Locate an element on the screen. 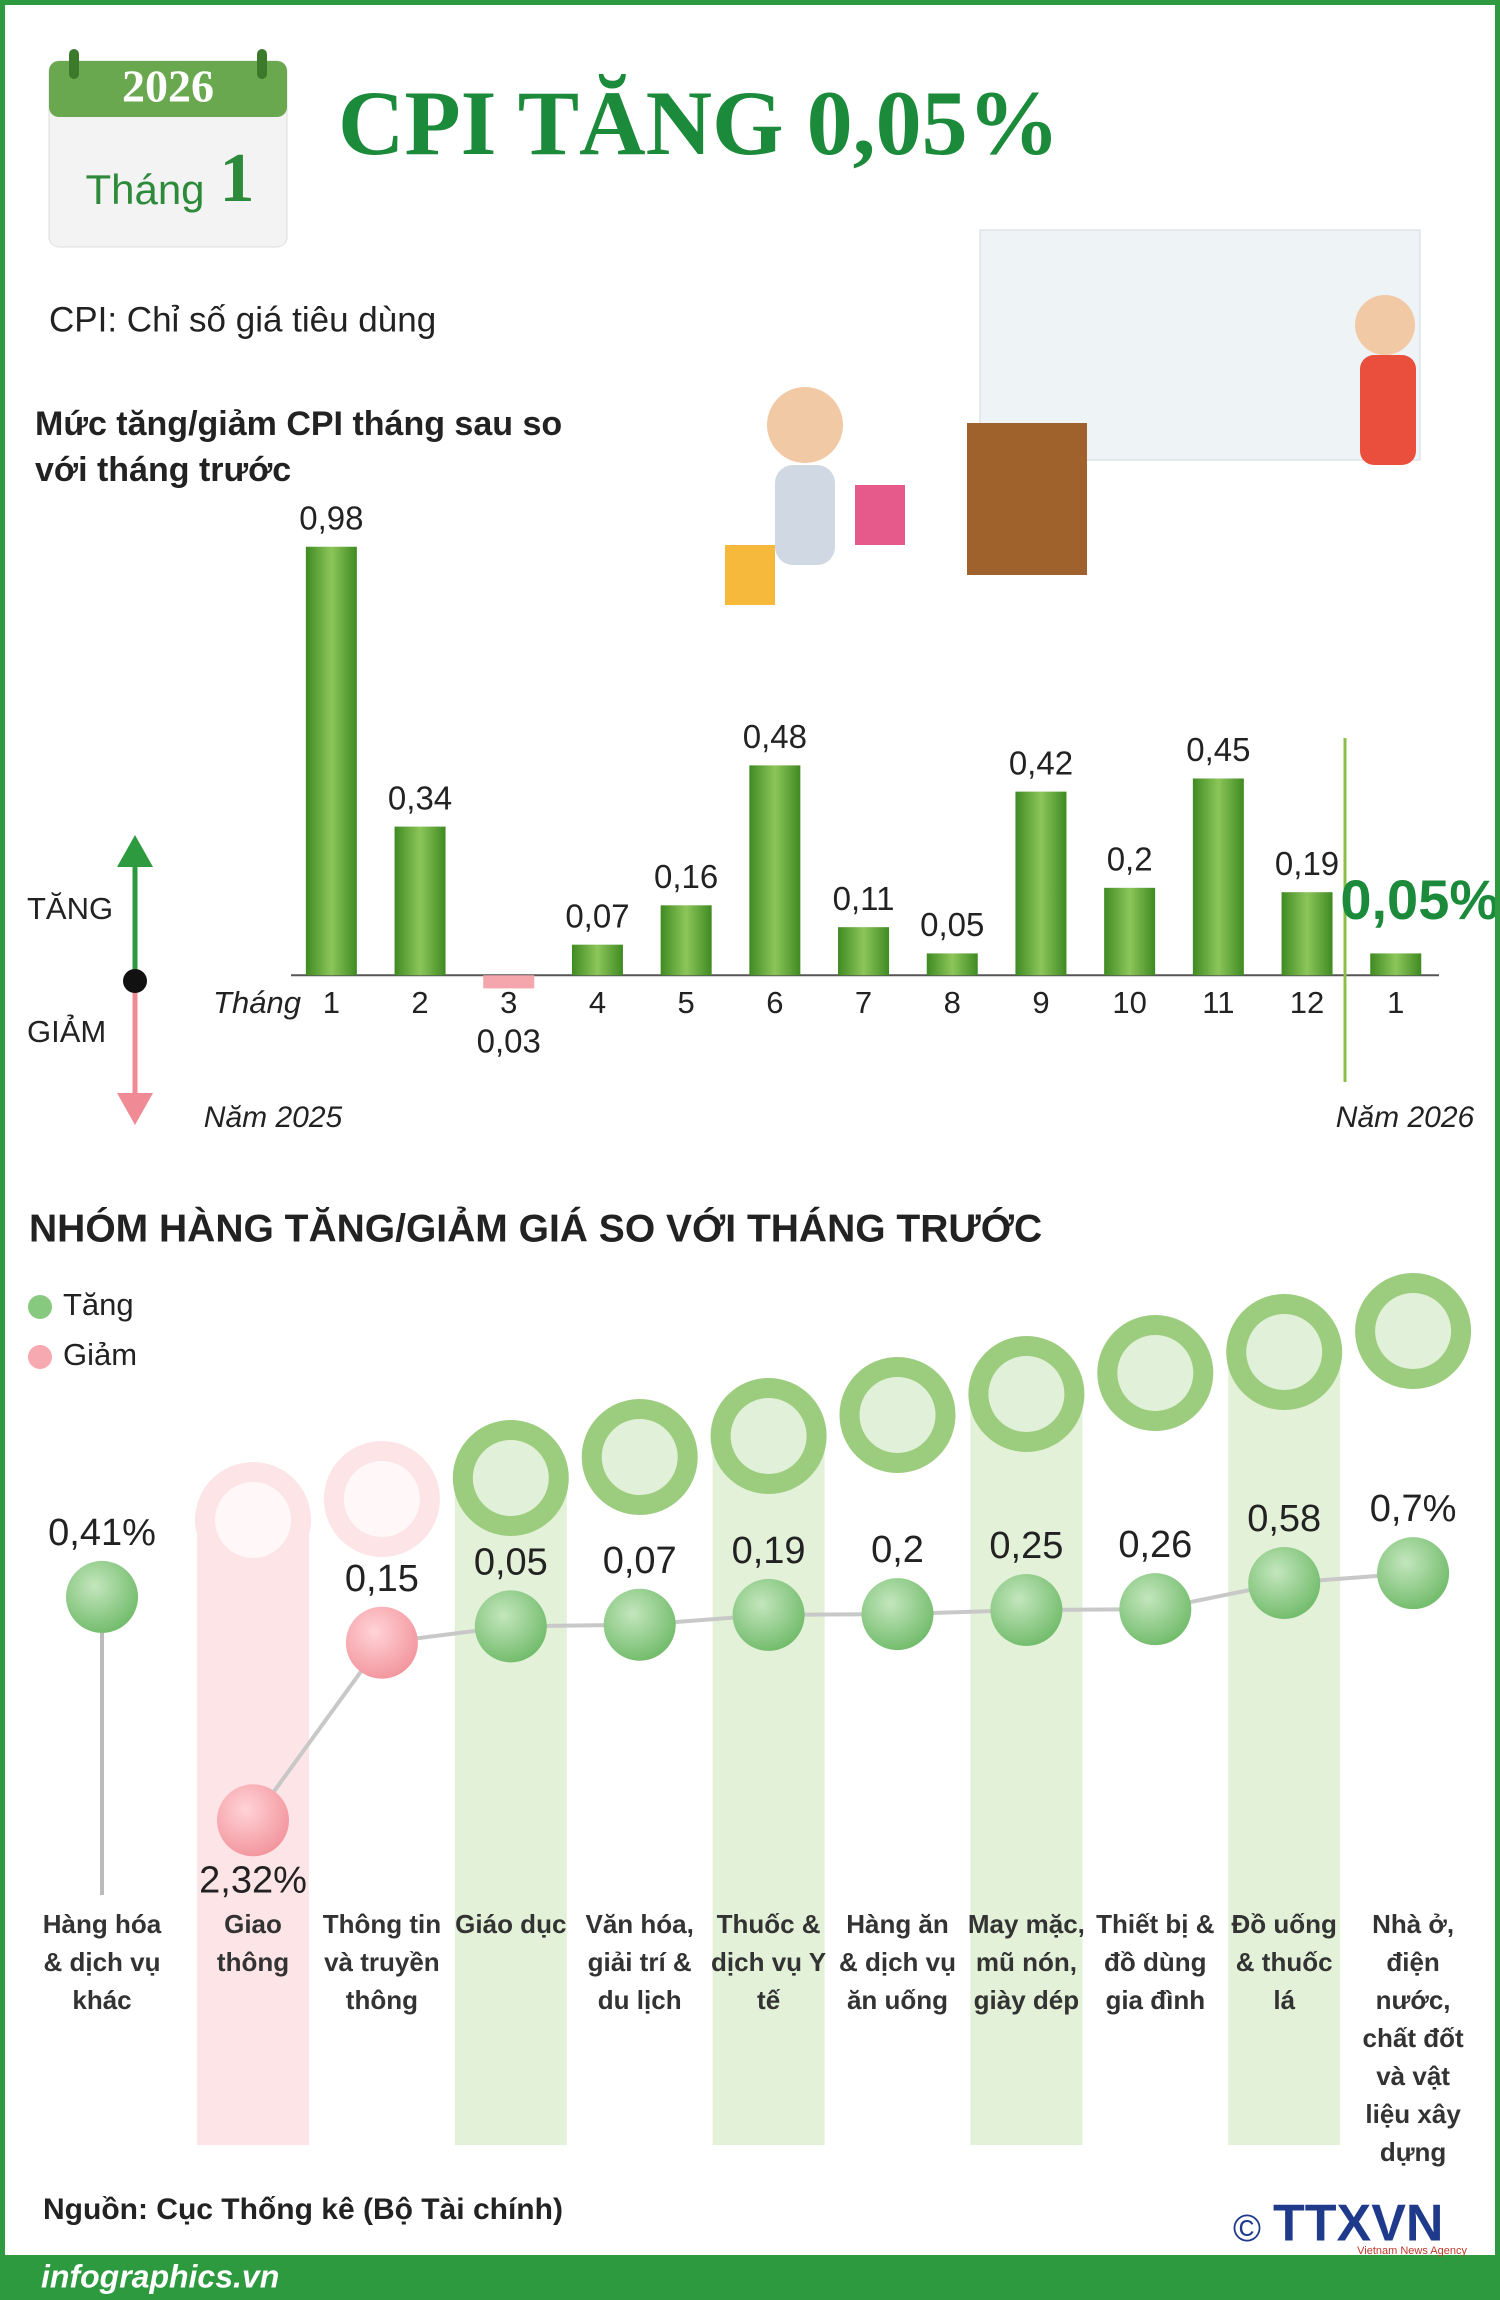 The image size is (1500, 2300). down-label: GIẢM is located at coordinates (66, 1031).